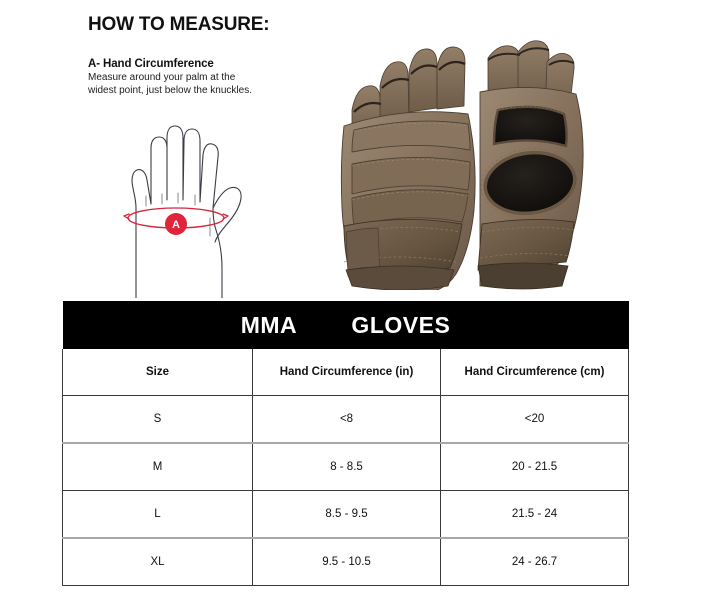 The image size is (702, 600). I want to click on cell-inches: 8.5 - 9.5, so click(346, 514).